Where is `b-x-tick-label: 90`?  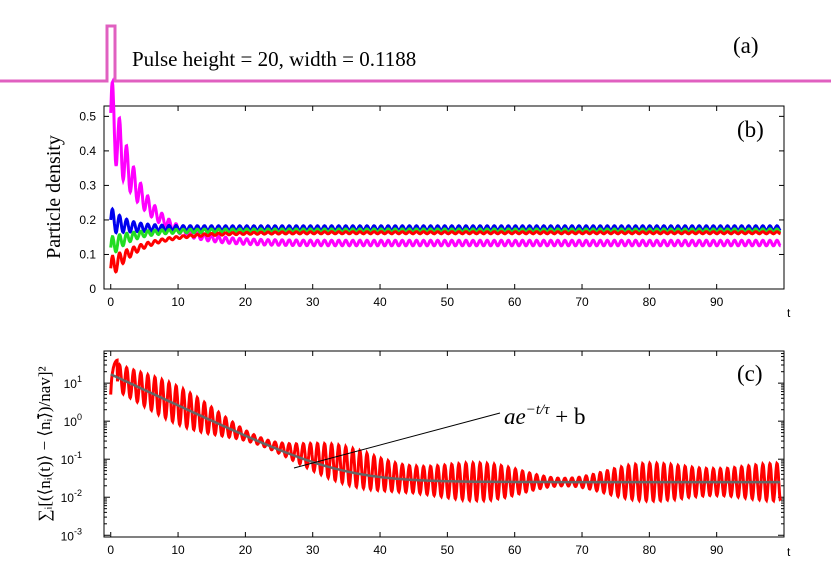 b-x-tick-label: 90 is located at coordinates (717, 302).